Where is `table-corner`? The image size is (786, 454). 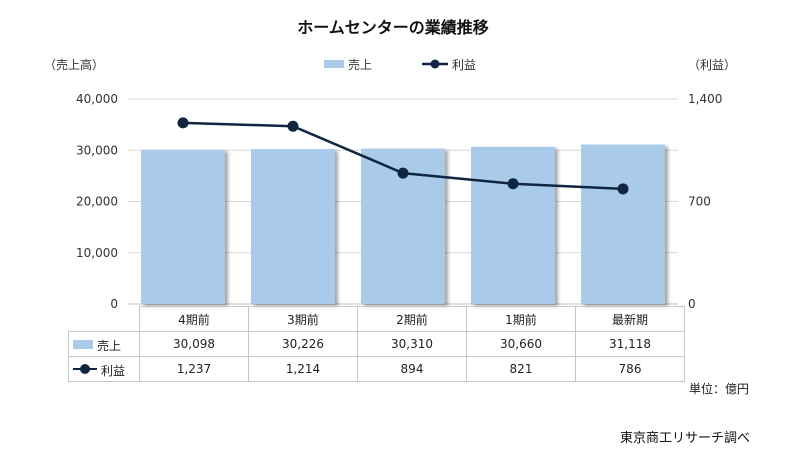 table-corner is located at coordinates (104, 319).